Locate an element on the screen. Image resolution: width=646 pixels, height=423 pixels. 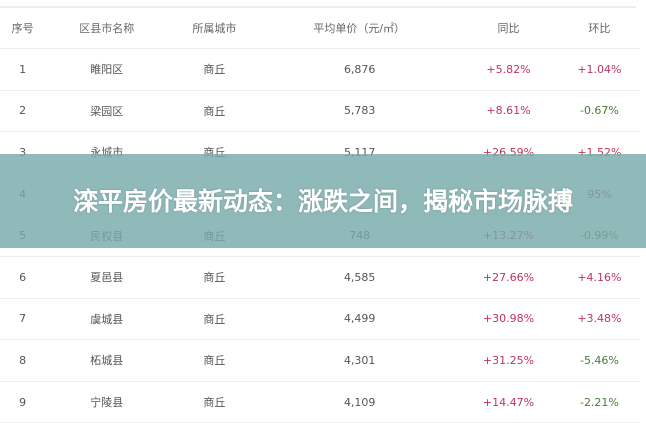
column-header: 序号 is located at coordinates (23, 28).